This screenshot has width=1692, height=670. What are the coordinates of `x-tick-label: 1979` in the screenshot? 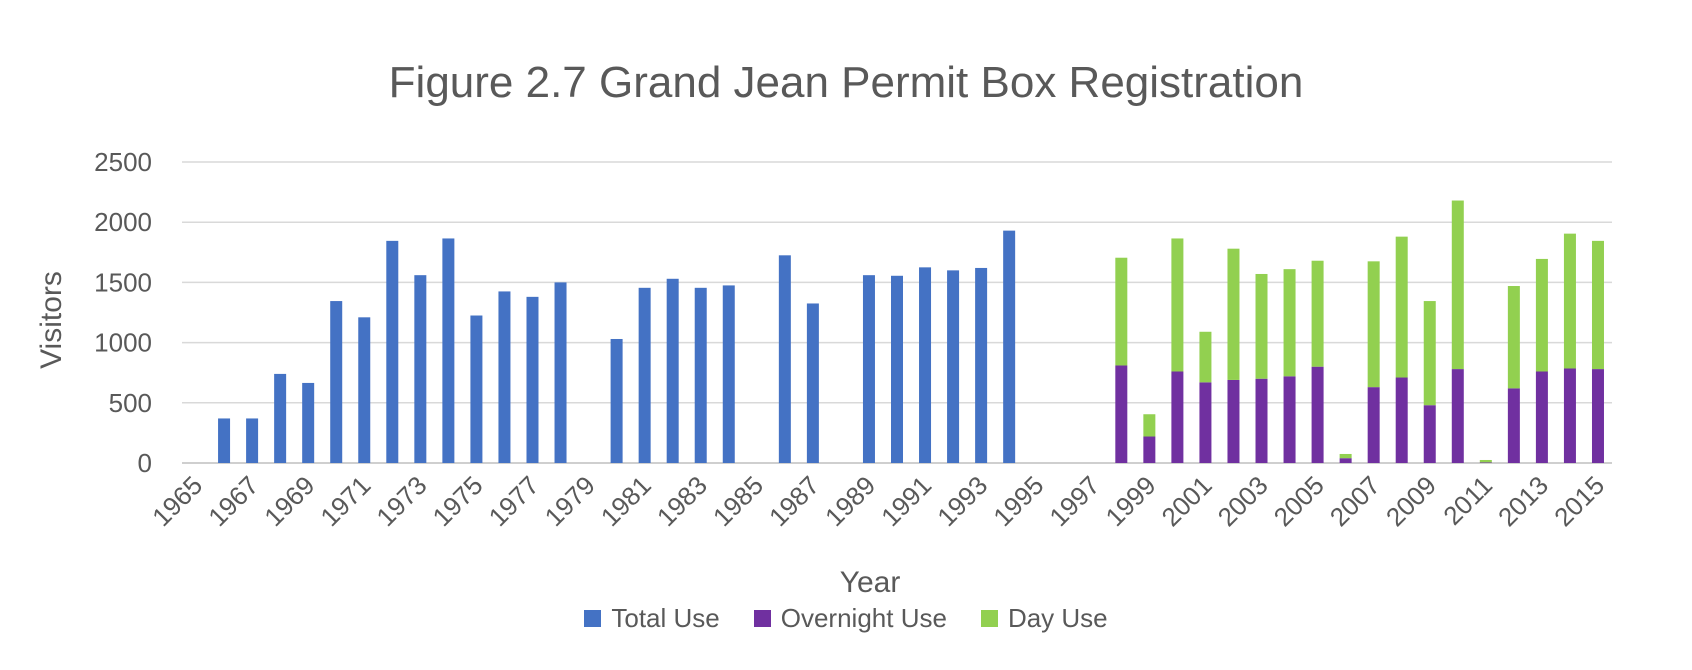 It's located at (570, 501).